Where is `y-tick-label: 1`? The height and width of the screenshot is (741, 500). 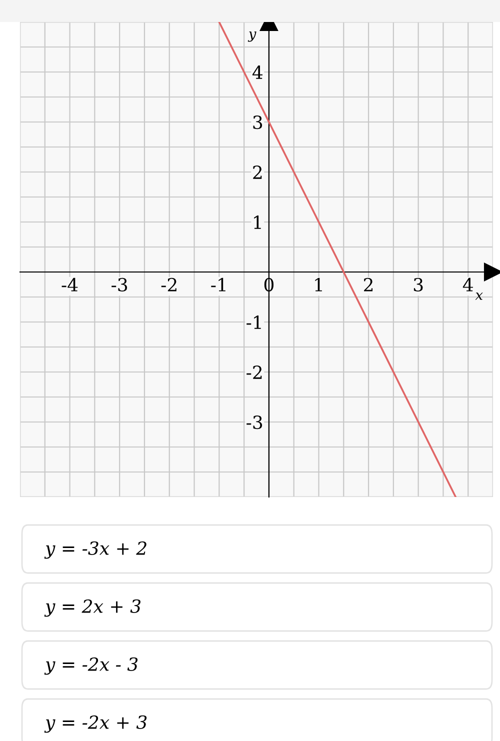 y-tick-label: 1 is located at coordinates (257, 222).